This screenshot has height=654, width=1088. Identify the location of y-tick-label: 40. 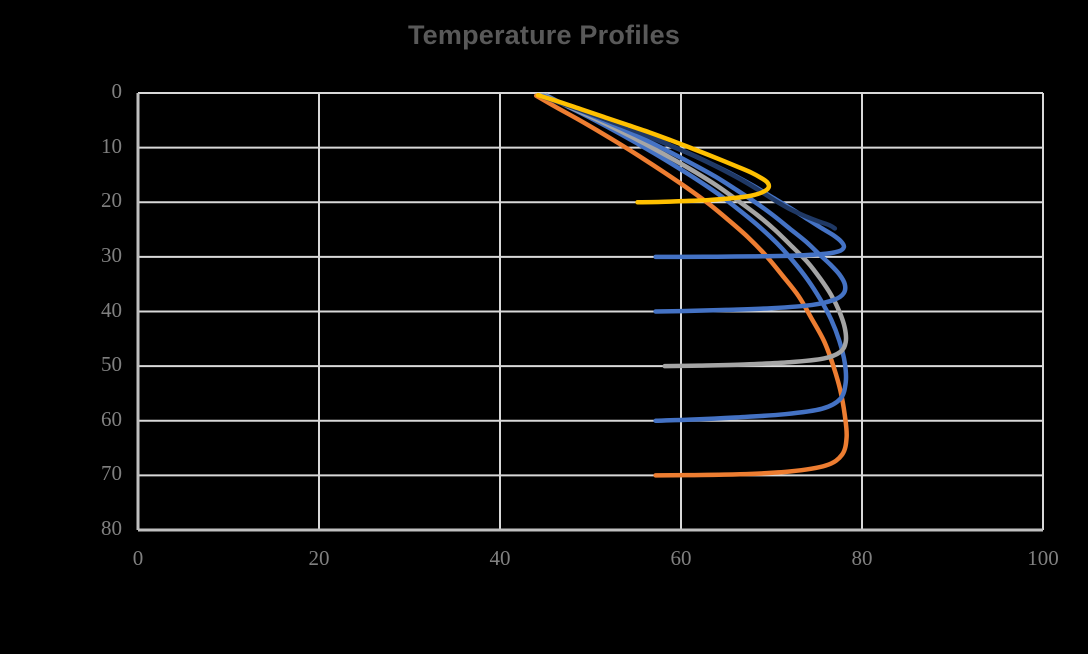
(111, 309).